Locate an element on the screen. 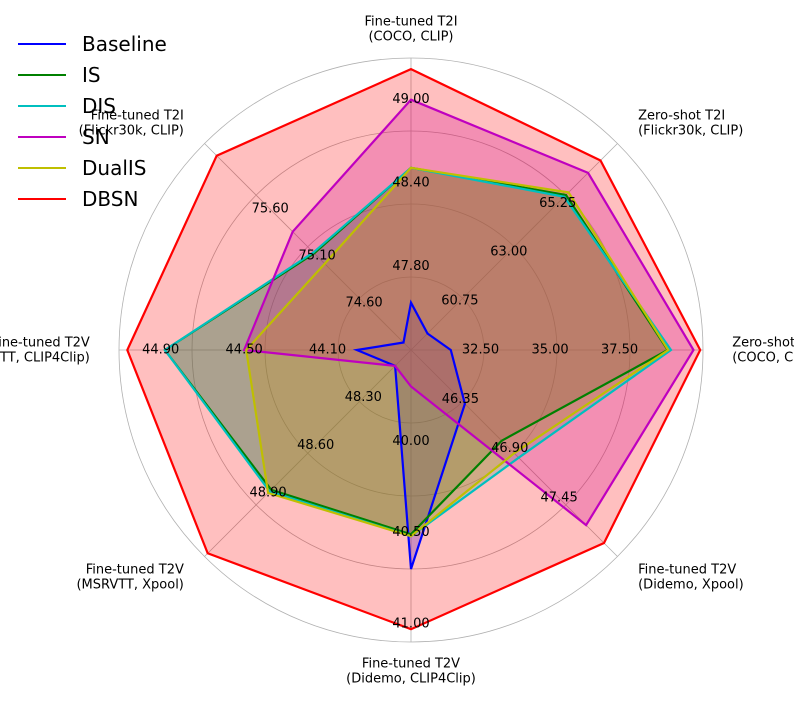 This screenshot has width=794, height=705. legend-label: SN is located at coordinates (96, 136).